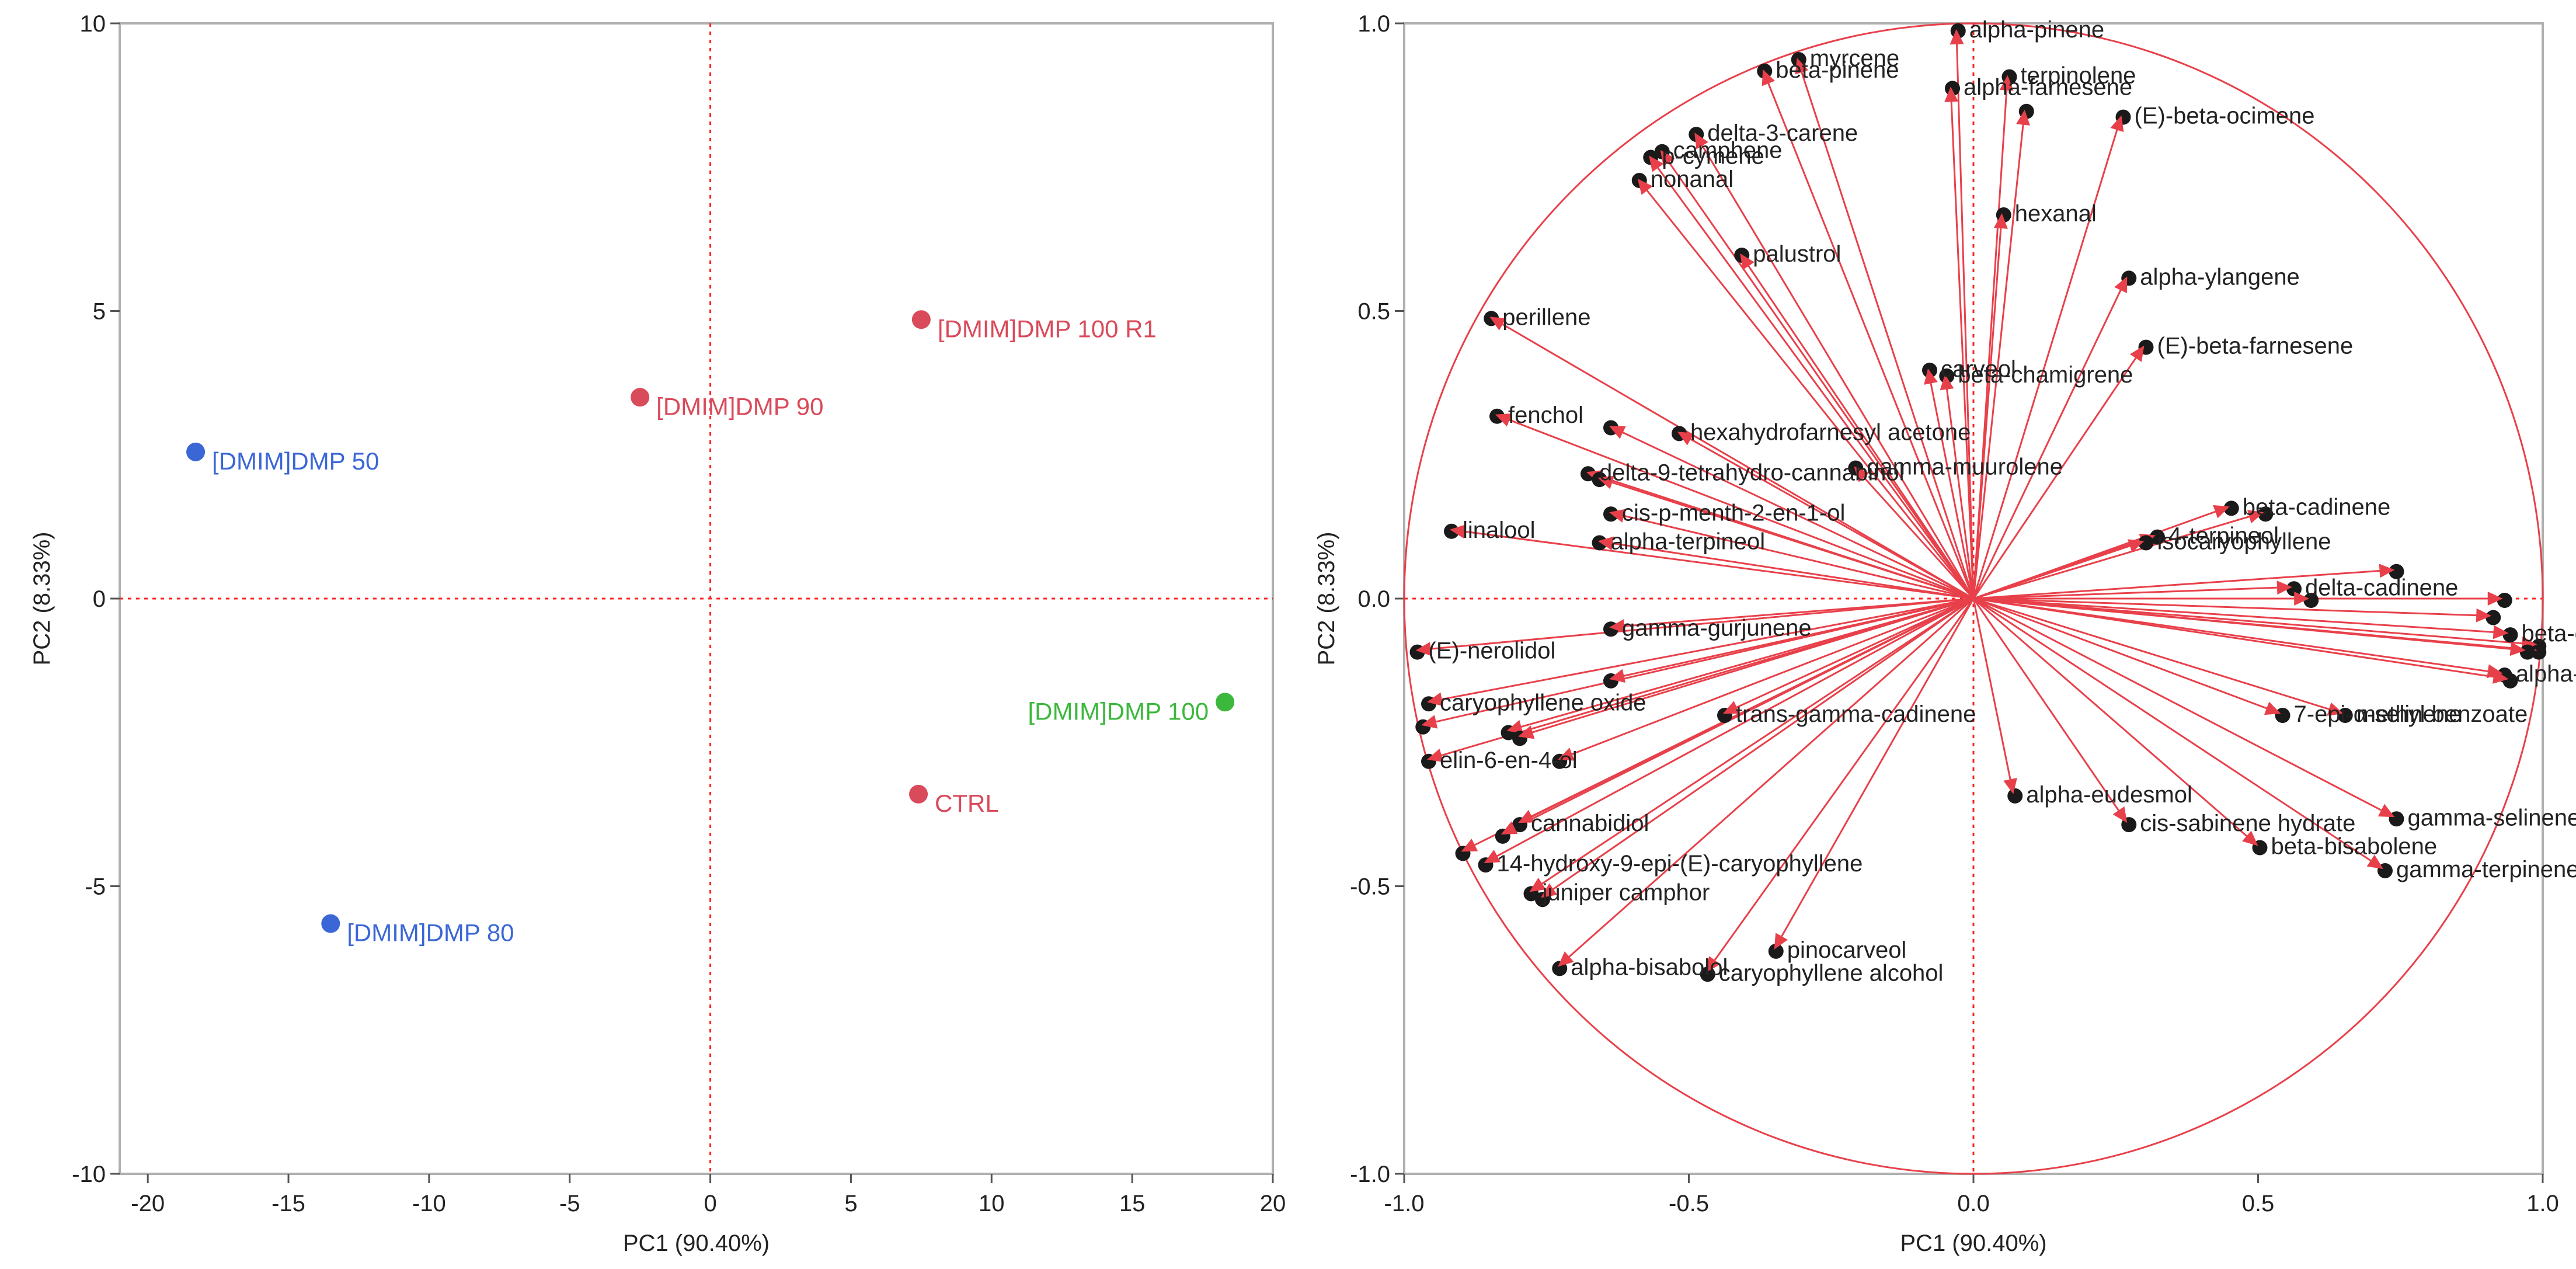 The height and width of the screenshot is (1269, 2576). I want to click on loading-label: cannabidiol, so click(1590, 823).